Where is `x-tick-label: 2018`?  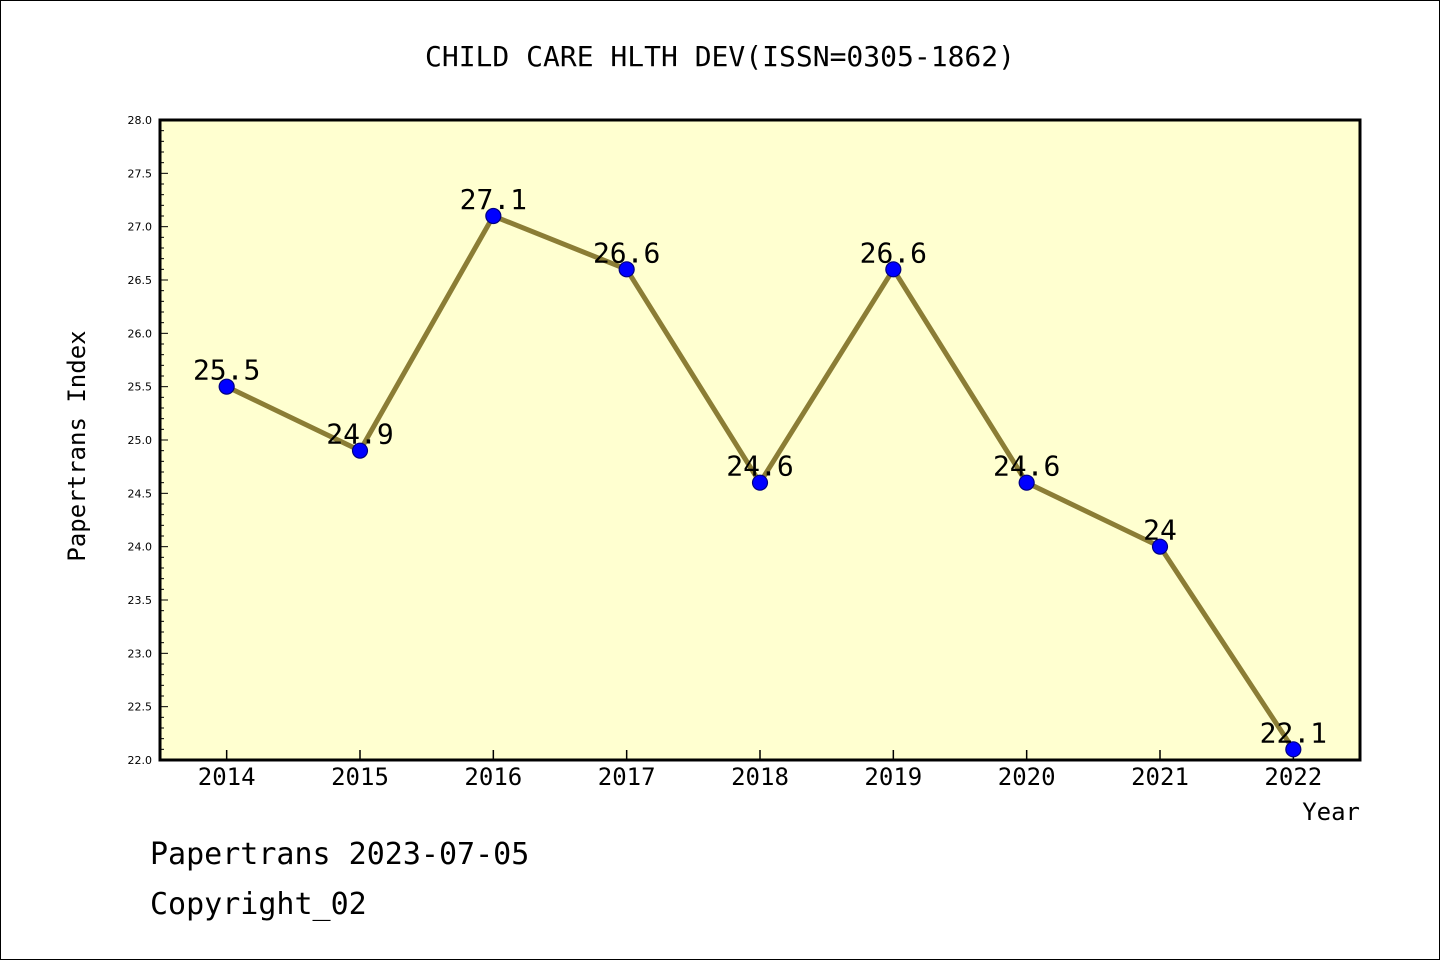
x-tick-label: 2018 is located at coordinates (760, 777).